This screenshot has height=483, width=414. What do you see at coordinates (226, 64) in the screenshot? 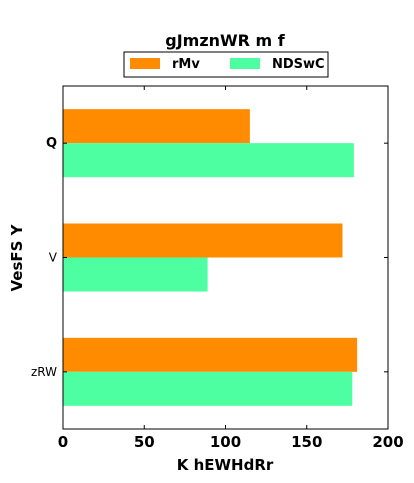
I see `legend: rMv NDSwC` at bounding box center [226, 64].